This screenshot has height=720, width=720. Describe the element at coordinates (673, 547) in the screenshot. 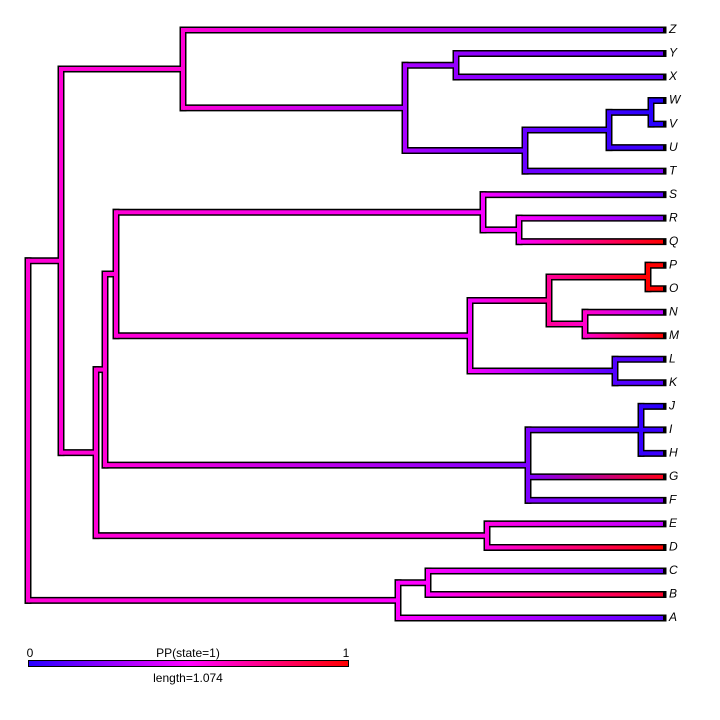

I see `tip-label: D` at that location.